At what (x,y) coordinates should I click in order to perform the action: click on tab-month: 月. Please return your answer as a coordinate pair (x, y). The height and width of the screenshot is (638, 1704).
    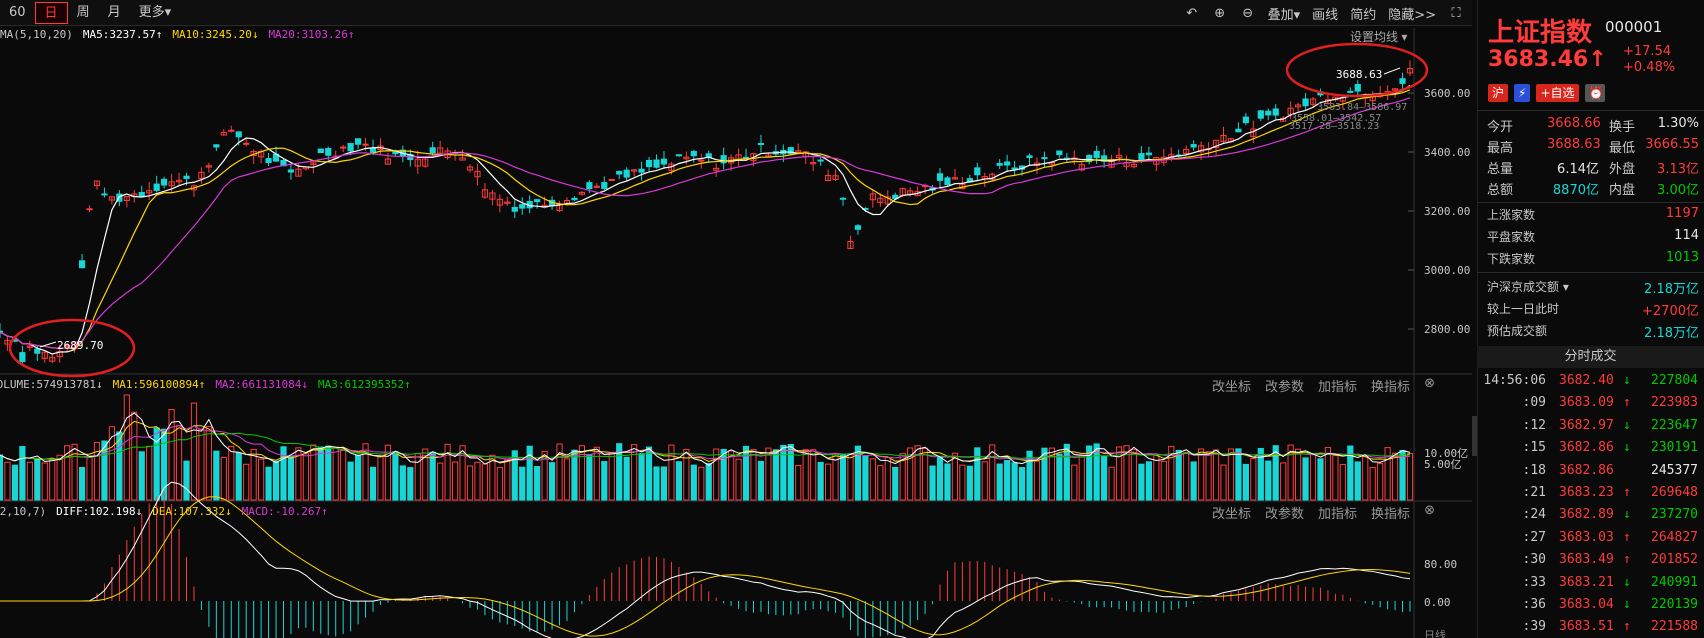
    Looking at the image, I should click on (114, 12).